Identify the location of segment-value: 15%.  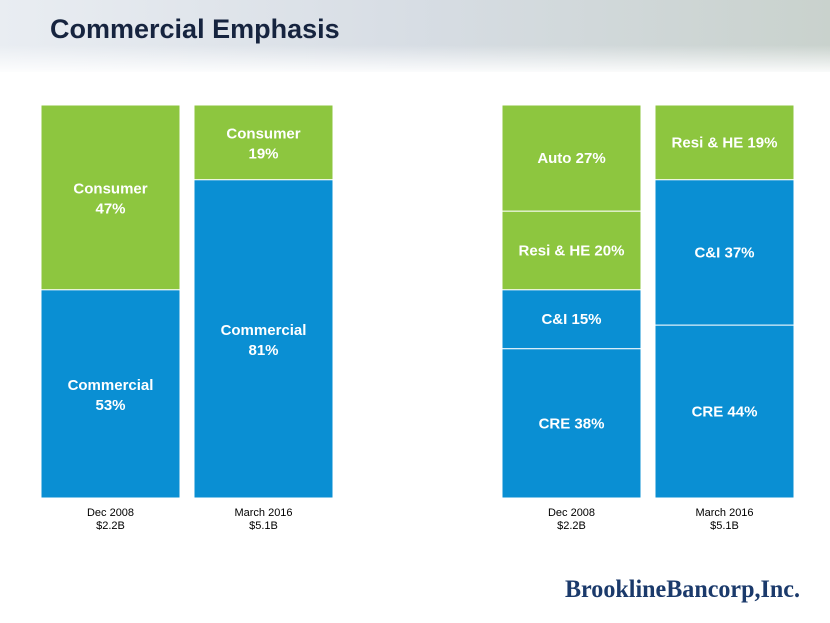
(586, 319).